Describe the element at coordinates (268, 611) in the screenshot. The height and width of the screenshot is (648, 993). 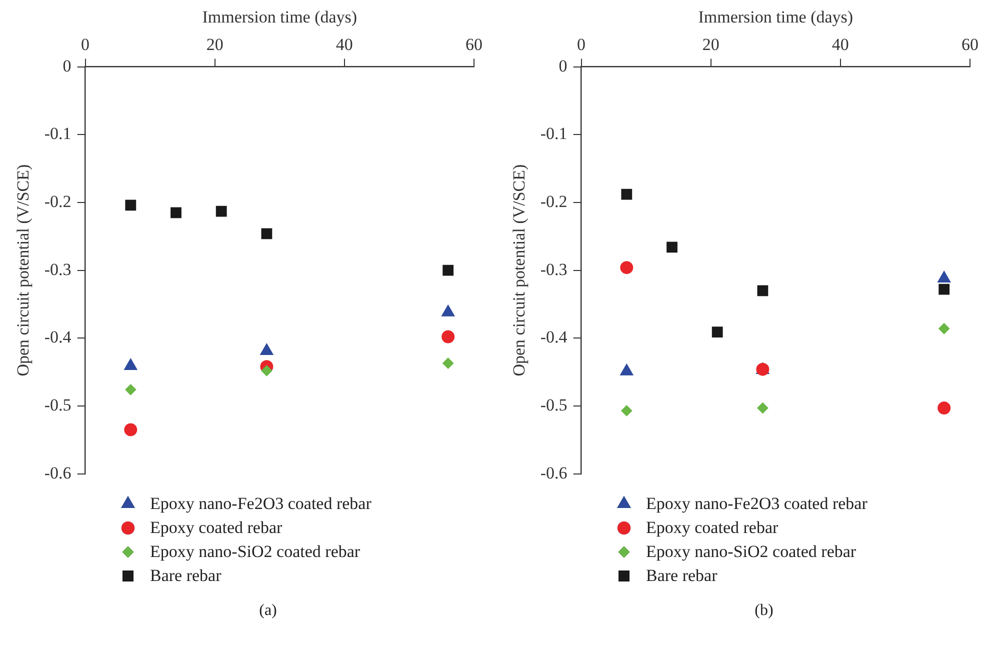
I see `text: (a)` at that location.